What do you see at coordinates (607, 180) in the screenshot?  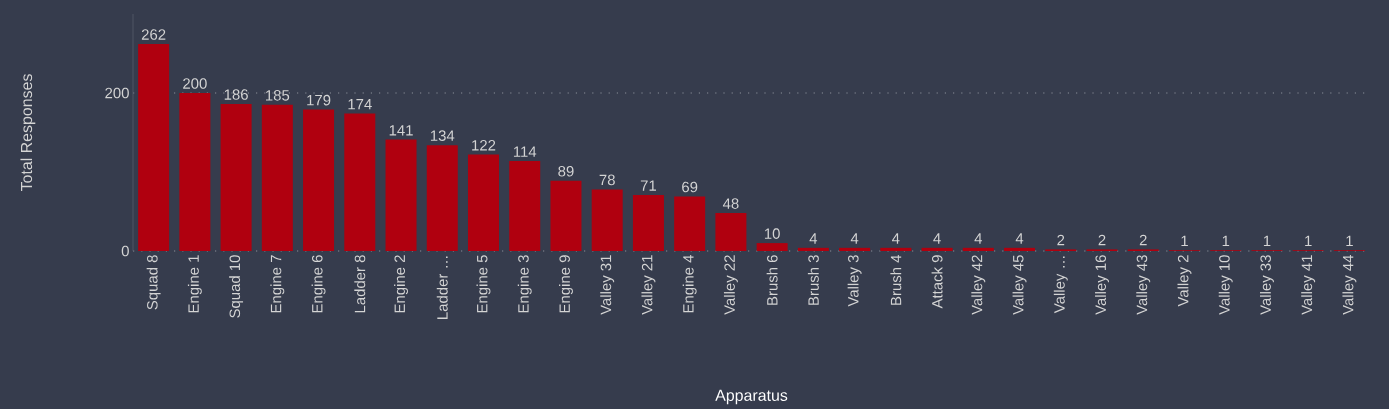 I see `data-label: 78` at bounding box center [607, 180].